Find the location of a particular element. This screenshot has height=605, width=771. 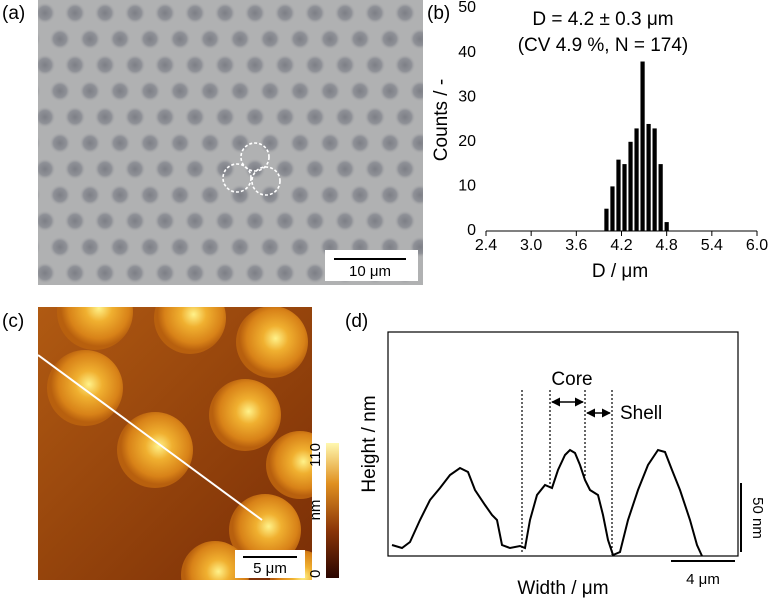

y-tick-label: 10 is located at coordinates (467, 186).